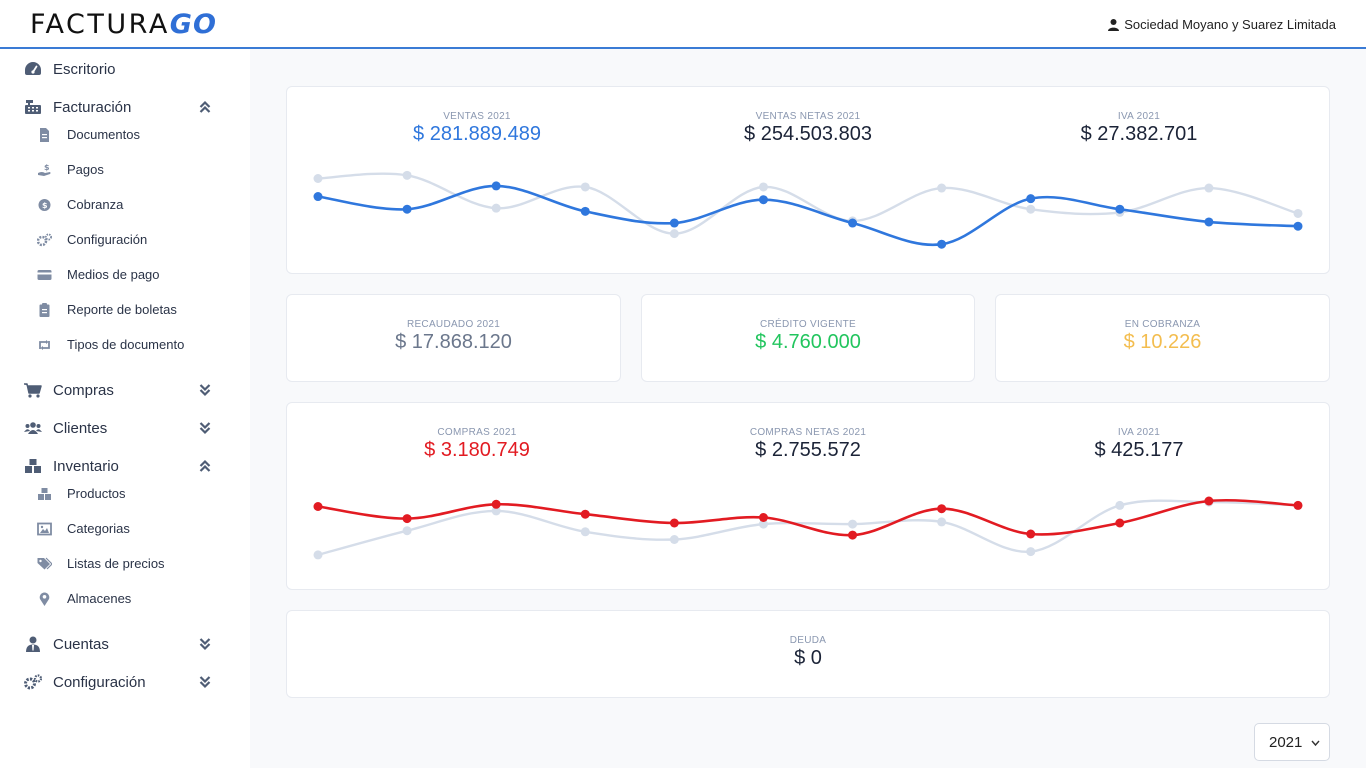 This screenshot has height=768, width=1366. I want to click on sidebar-item-configuracion: Configuración, so click(125, 682).